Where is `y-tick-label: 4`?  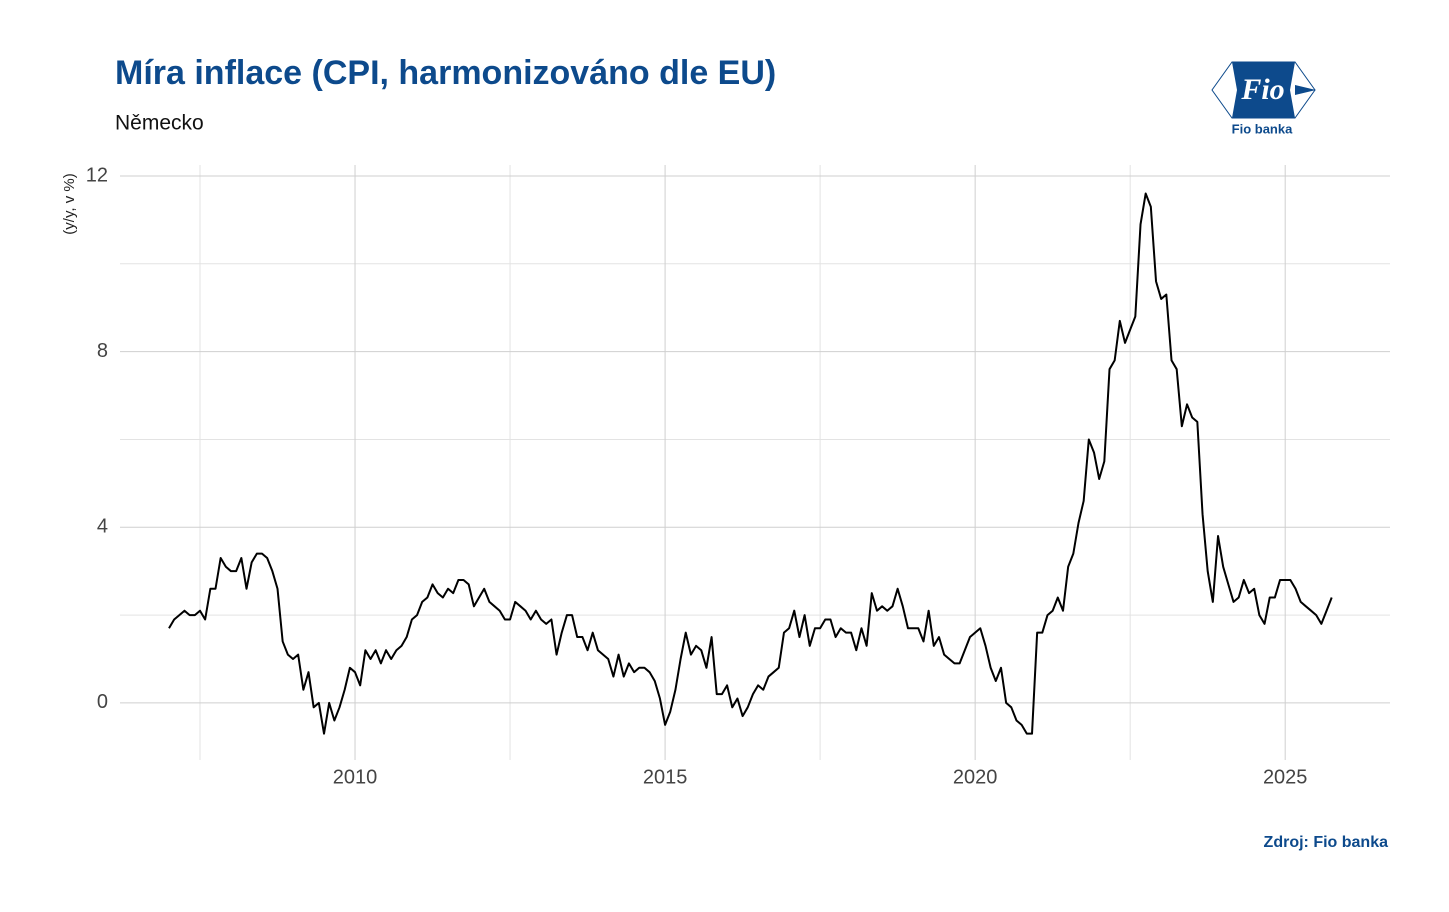
y-tick-label: 4 is located at coordinates (102, 527).